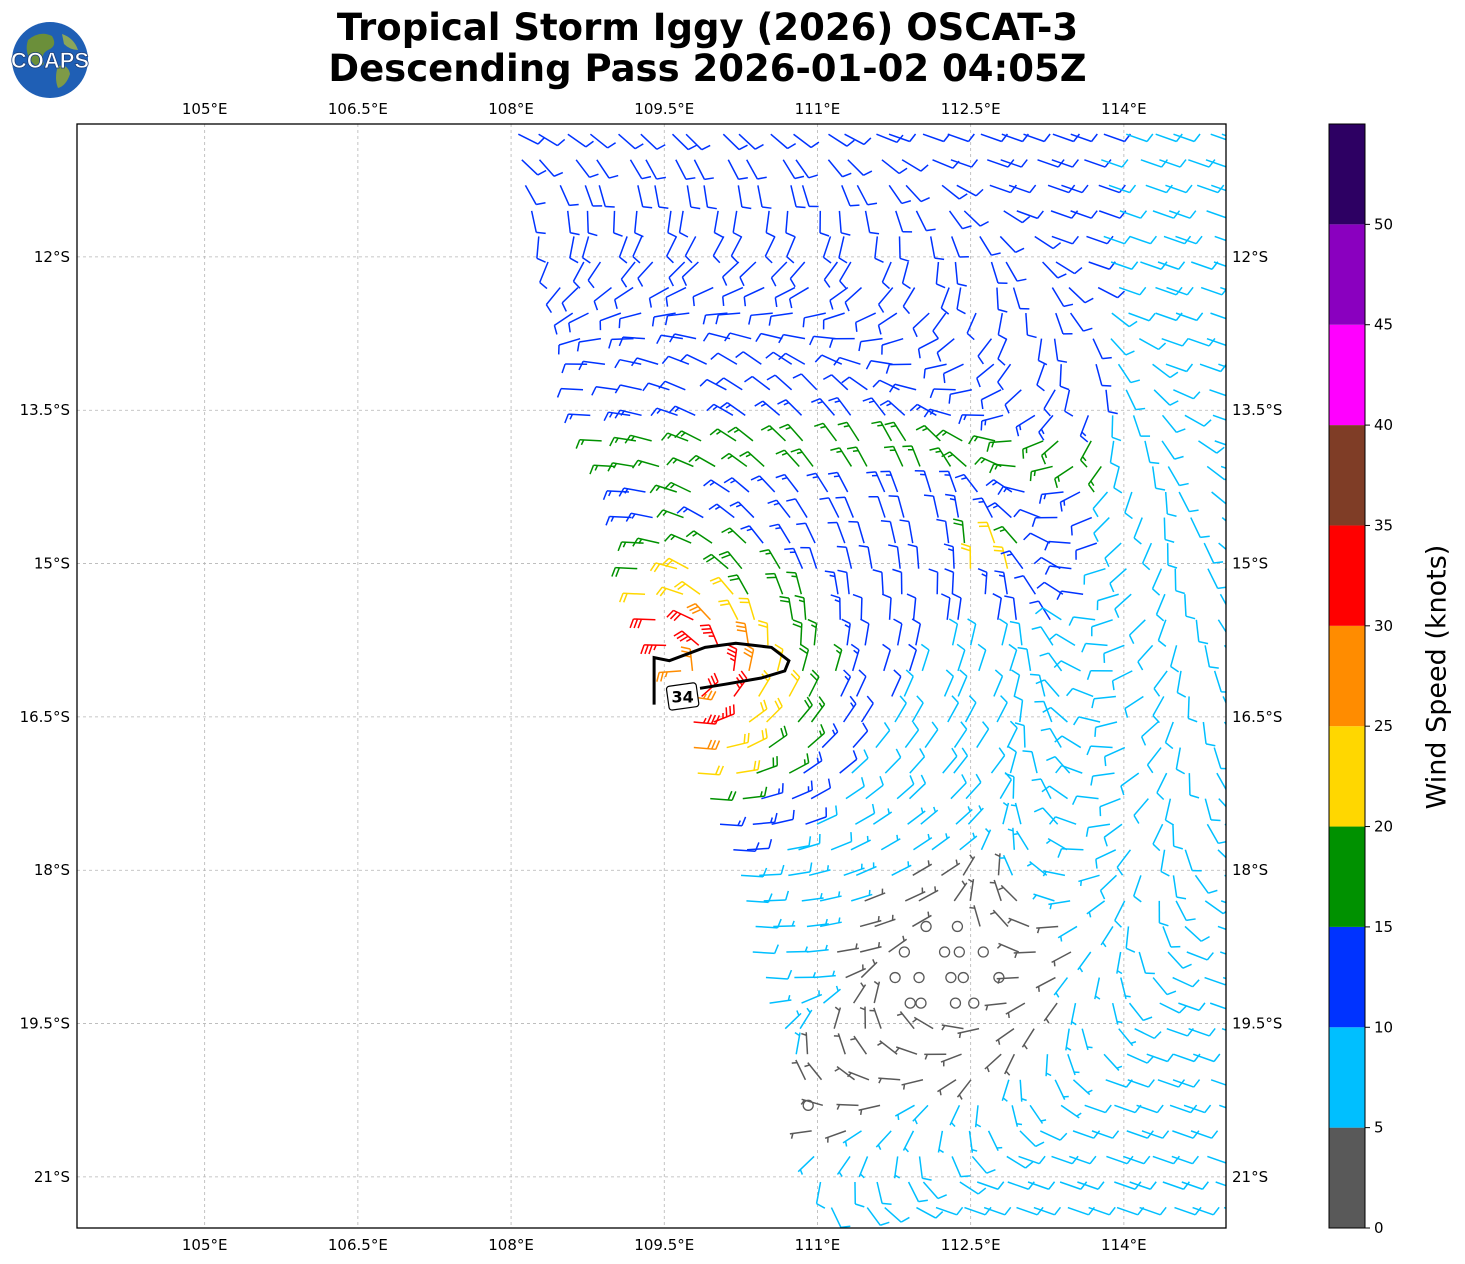  What do you see at coordinates (1383, 726) in the screenshot?
I see `colorbar-tick-label: 25` at bounding box center [1383, 726].